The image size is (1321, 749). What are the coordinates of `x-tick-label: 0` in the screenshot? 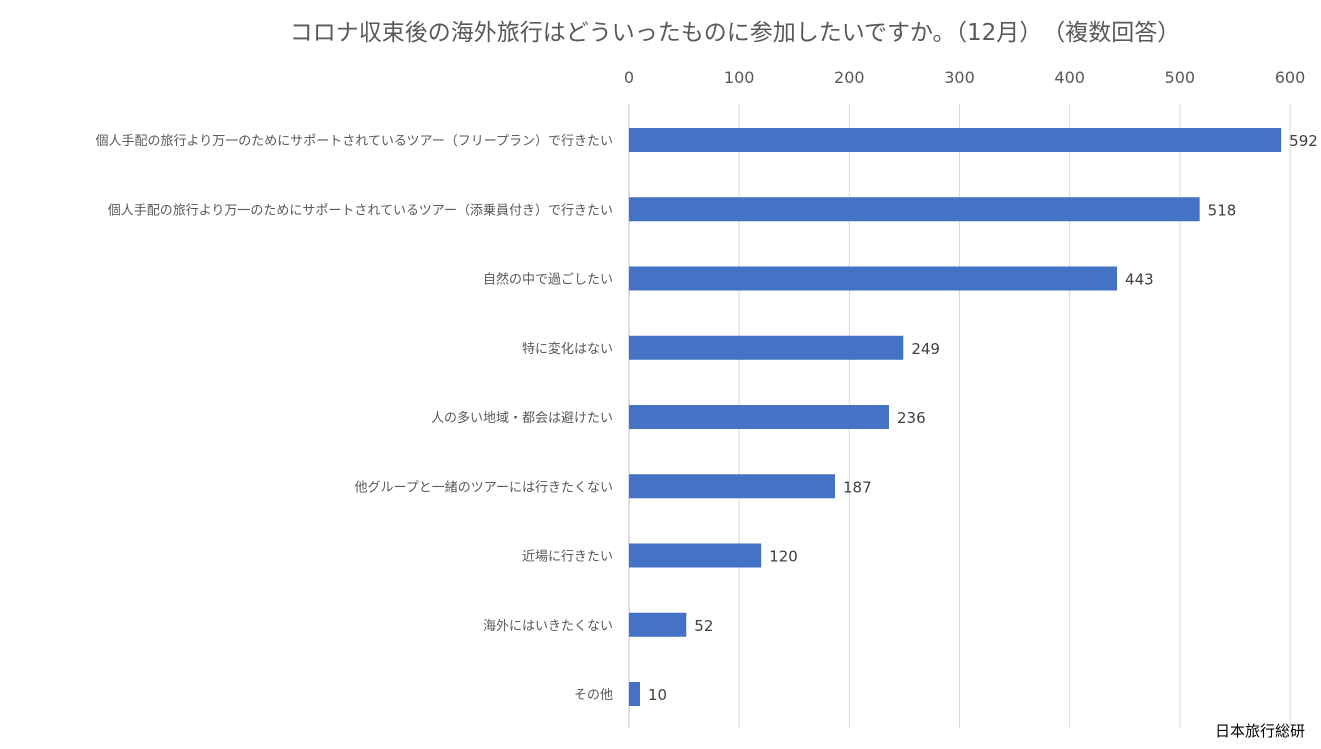 It's located at (629, 77).